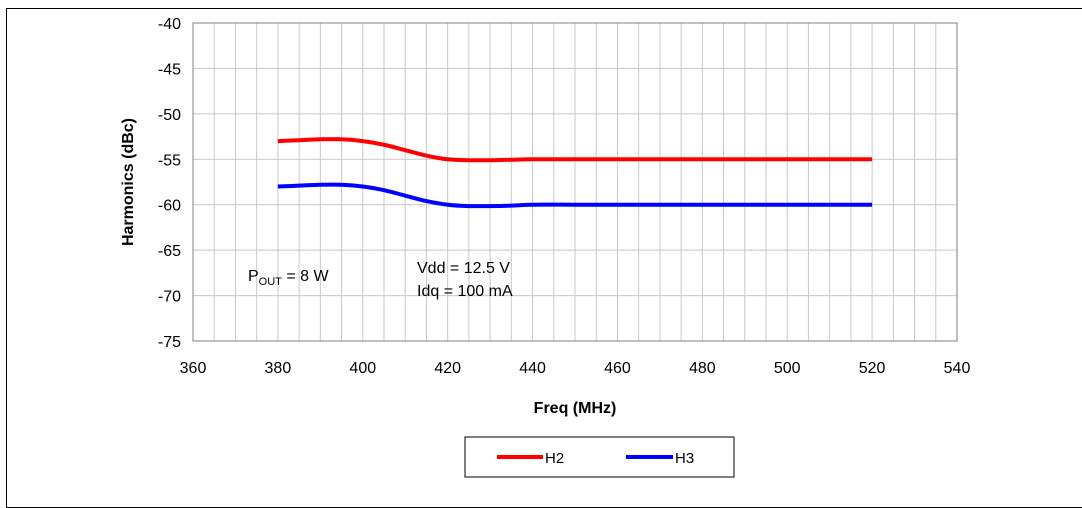 This screenshot has height=508, width=1082. Describe the element at coordinates (193, 368) in the screenshot. I see `x-tick-label: 360` at that location.